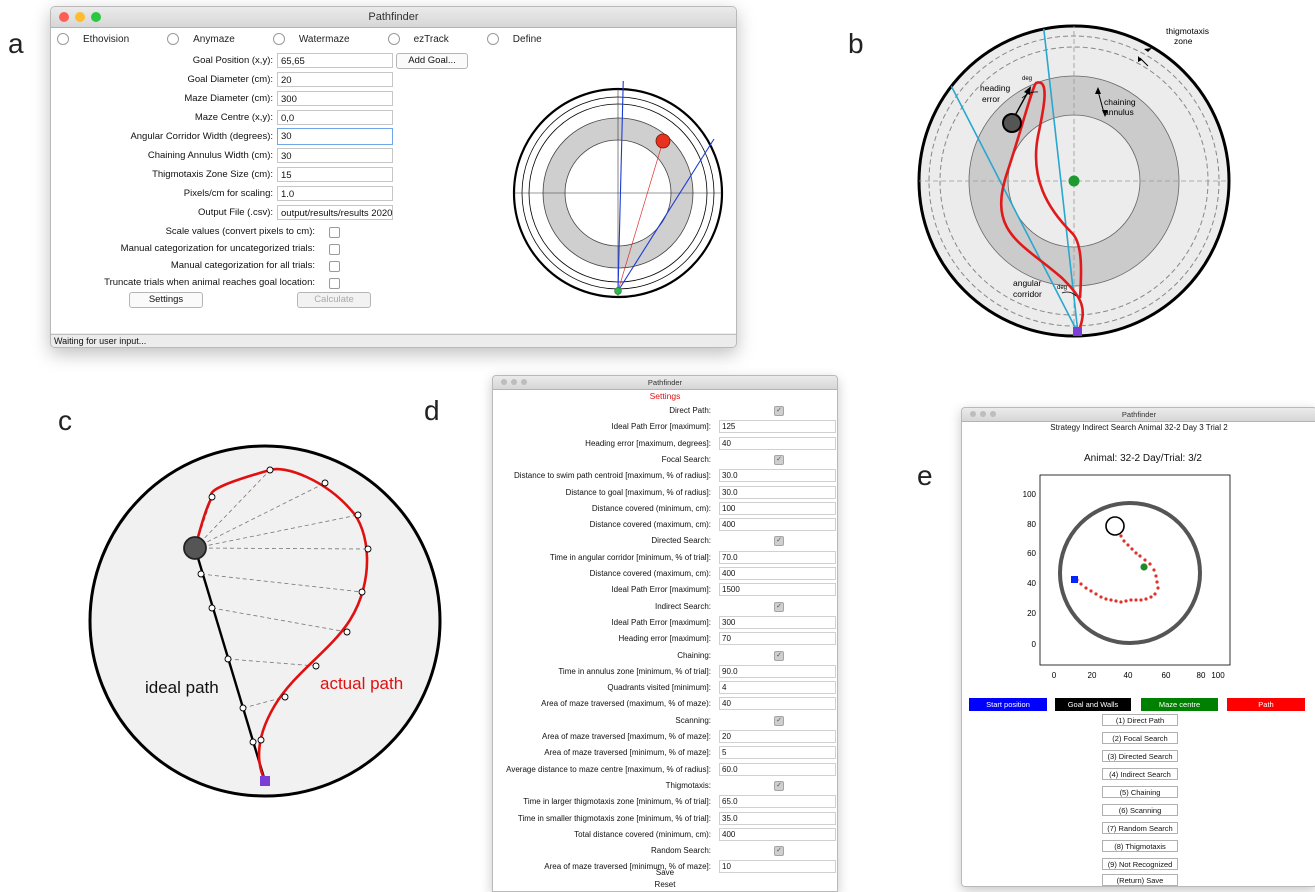  I want to click on radio-anymaze: Anymaze, so click(220, 39).